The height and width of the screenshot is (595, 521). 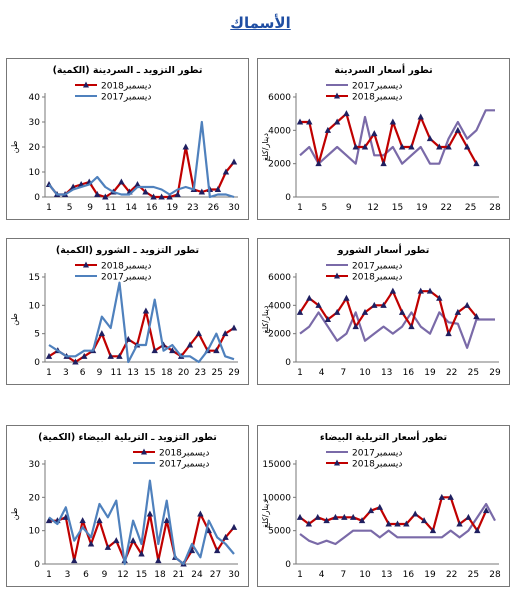 I want to click on x-tick-label: 4, so click(x=322, y=373).